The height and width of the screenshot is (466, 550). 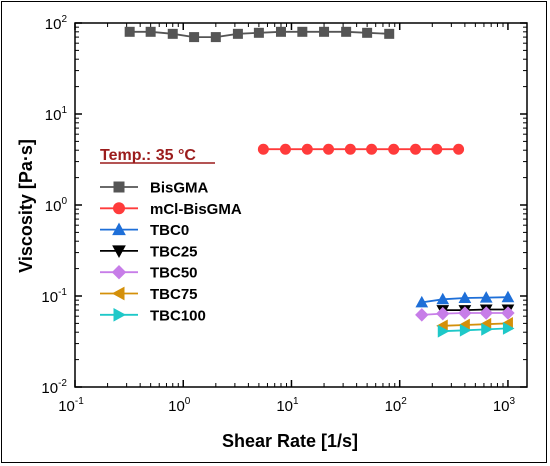 I want to click on x-tick-label: 10¹, so click(x=287, y=405).